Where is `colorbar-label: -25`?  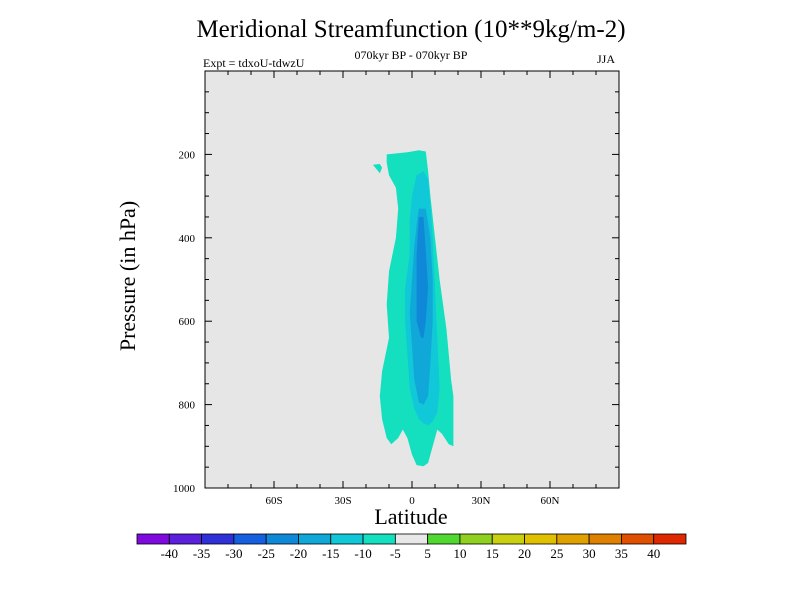 colorbar-label: -25 is located at coordinates (266, 553).